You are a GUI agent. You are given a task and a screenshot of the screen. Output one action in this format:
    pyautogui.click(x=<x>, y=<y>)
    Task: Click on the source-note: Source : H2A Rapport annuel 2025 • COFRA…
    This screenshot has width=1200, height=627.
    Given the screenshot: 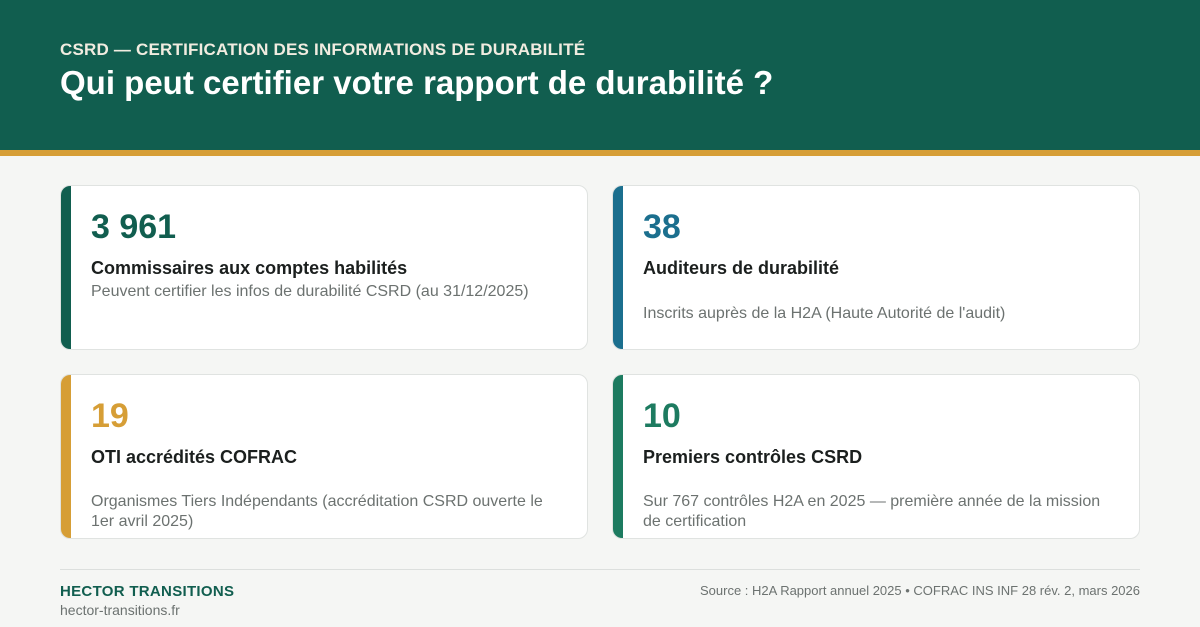 What is the action you would take?
    pyautogui.click(x=919, y=590)
    